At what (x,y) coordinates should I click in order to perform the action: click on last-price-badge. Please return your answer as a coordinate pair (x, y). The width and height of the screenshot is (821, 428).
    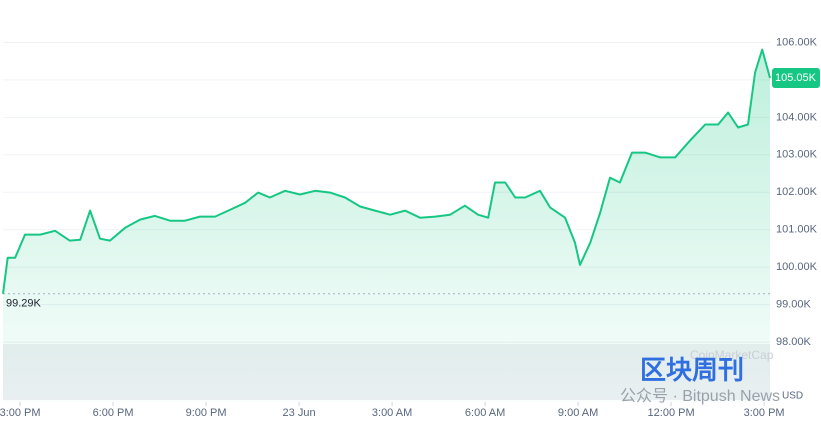
    Looking at the image, I should click on (796, 78).